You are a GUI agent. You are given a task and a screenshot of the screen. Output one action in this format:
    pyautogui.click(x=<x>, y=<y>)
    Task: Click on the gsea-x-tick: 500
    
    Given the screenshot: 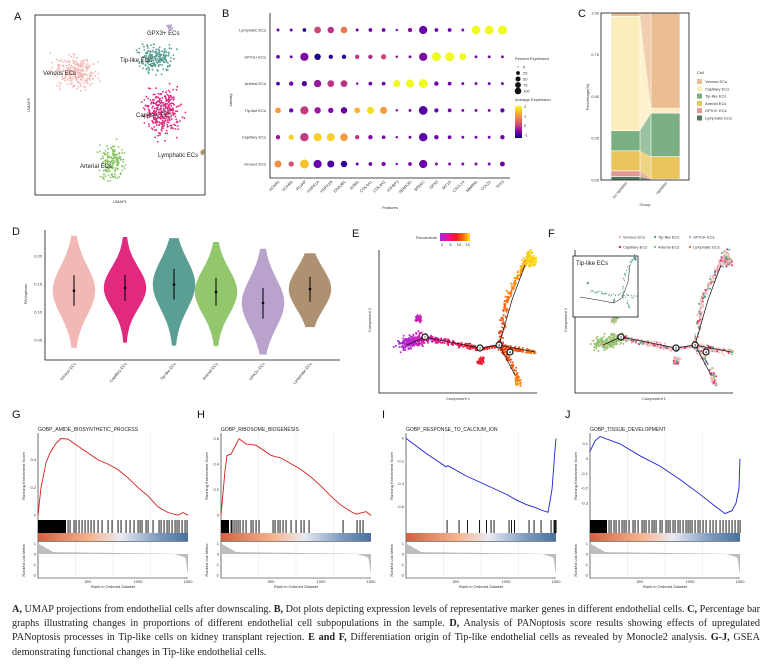 What is the action you would take?
    pyautogui.click(x=271, y=581)
    